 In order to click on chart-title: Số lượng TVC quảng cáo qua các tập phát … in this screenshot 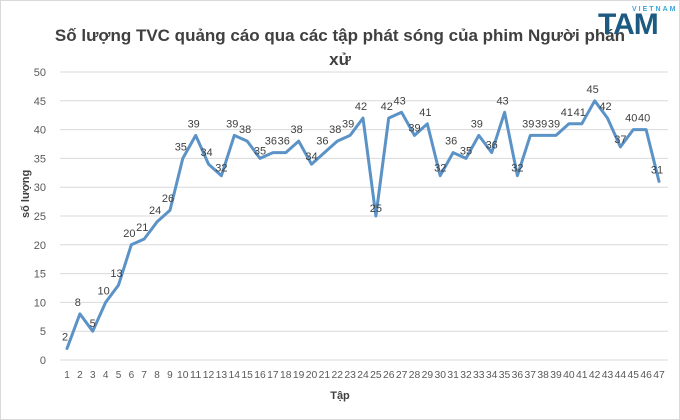, I will do `click(340, 48)`.